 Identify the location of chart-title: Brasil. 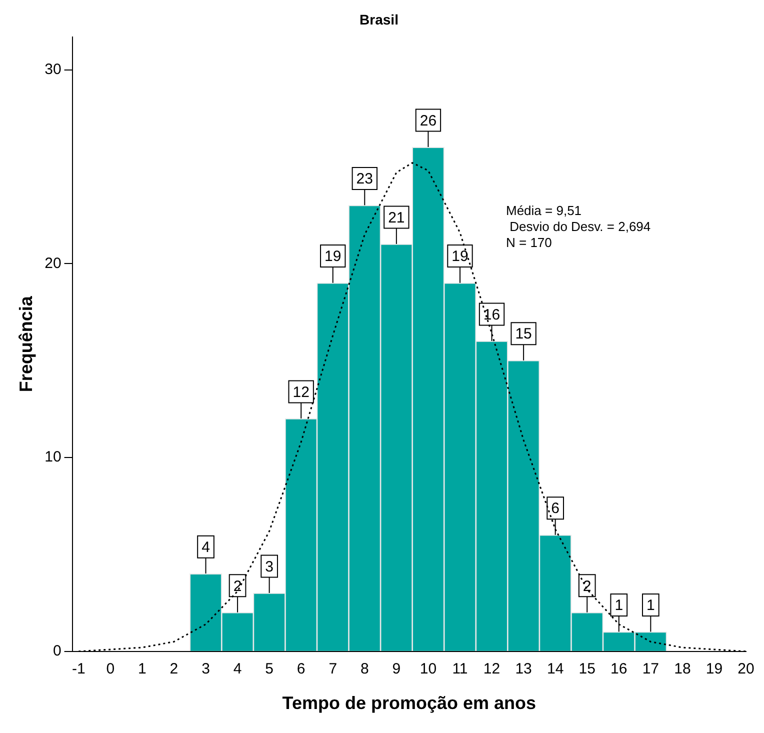
(379, 19).